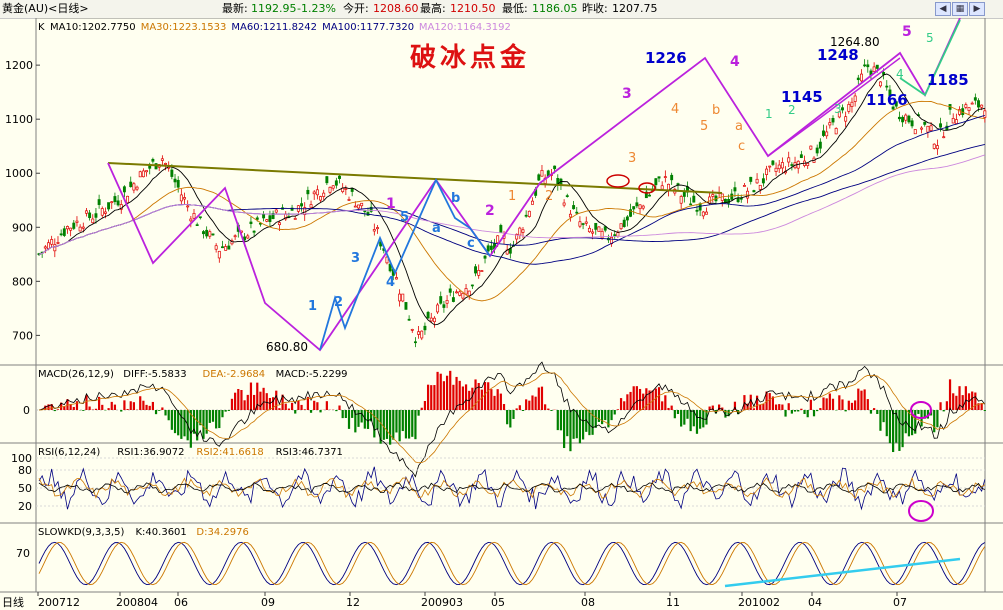 This screenshot has width=1003, height=610. What do you see at coordinates (769, 114) in the screenshot?
I see `wave-label-green: 1` at bounding box center [769, 114].